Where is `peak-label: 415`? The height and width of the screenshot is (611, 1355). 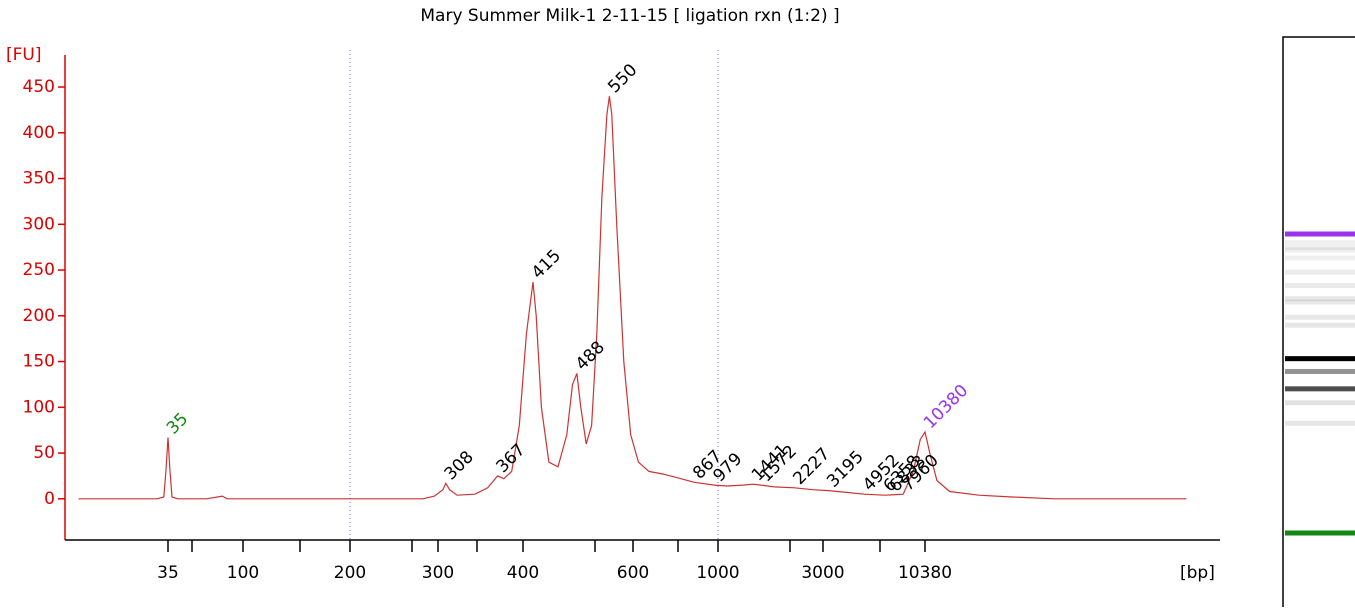
peak-label: 415 is located at coordinates (546, 264).